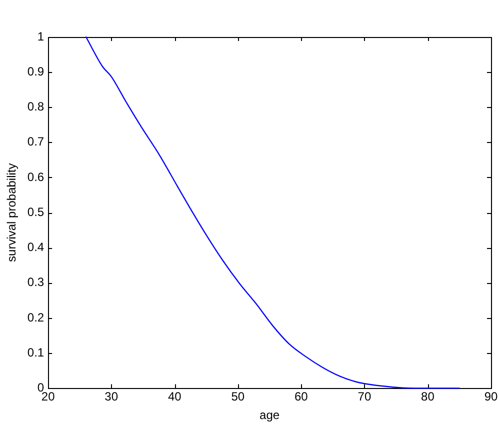  What do you see at coordinates (491, 397) in the screenshot?
I see `x-tick-label: 90` at bounding box center [491, 397].